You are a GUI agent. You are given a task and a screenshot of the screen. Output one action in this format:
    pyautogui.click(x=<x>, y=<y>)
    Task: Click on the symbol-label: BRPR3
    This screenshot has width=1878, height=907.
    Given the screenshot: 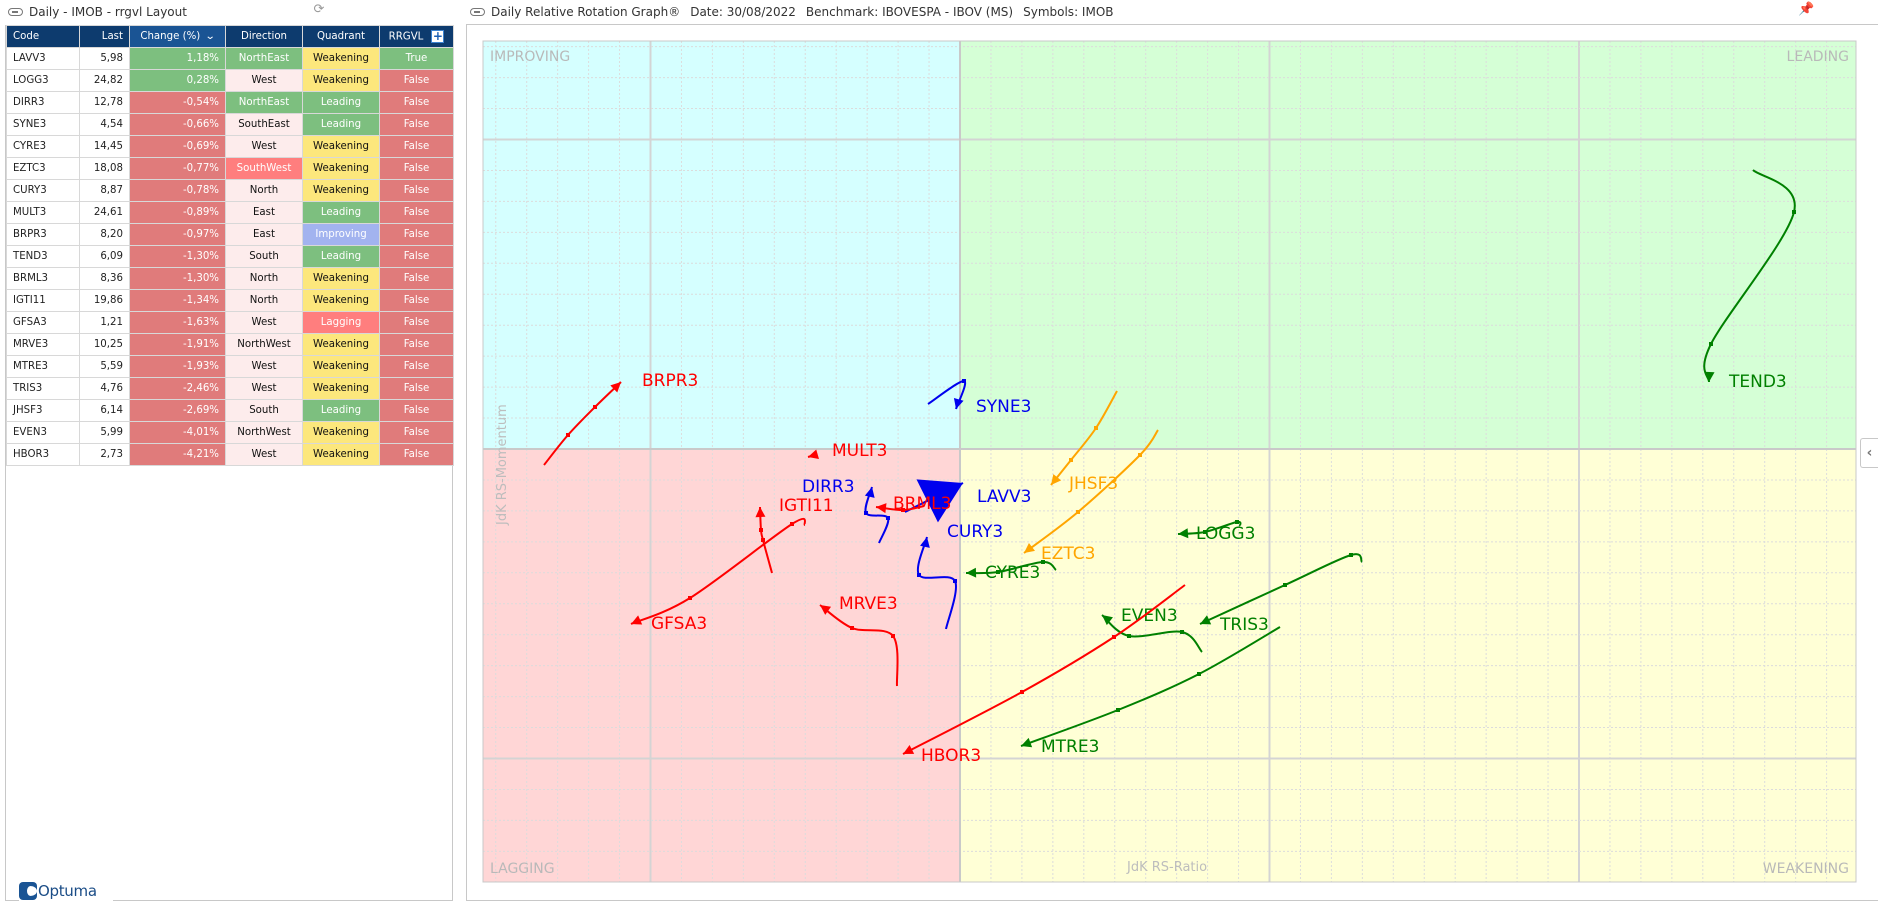 What is the action you would take?
    pyautogui.click(x=670, y=381)
    